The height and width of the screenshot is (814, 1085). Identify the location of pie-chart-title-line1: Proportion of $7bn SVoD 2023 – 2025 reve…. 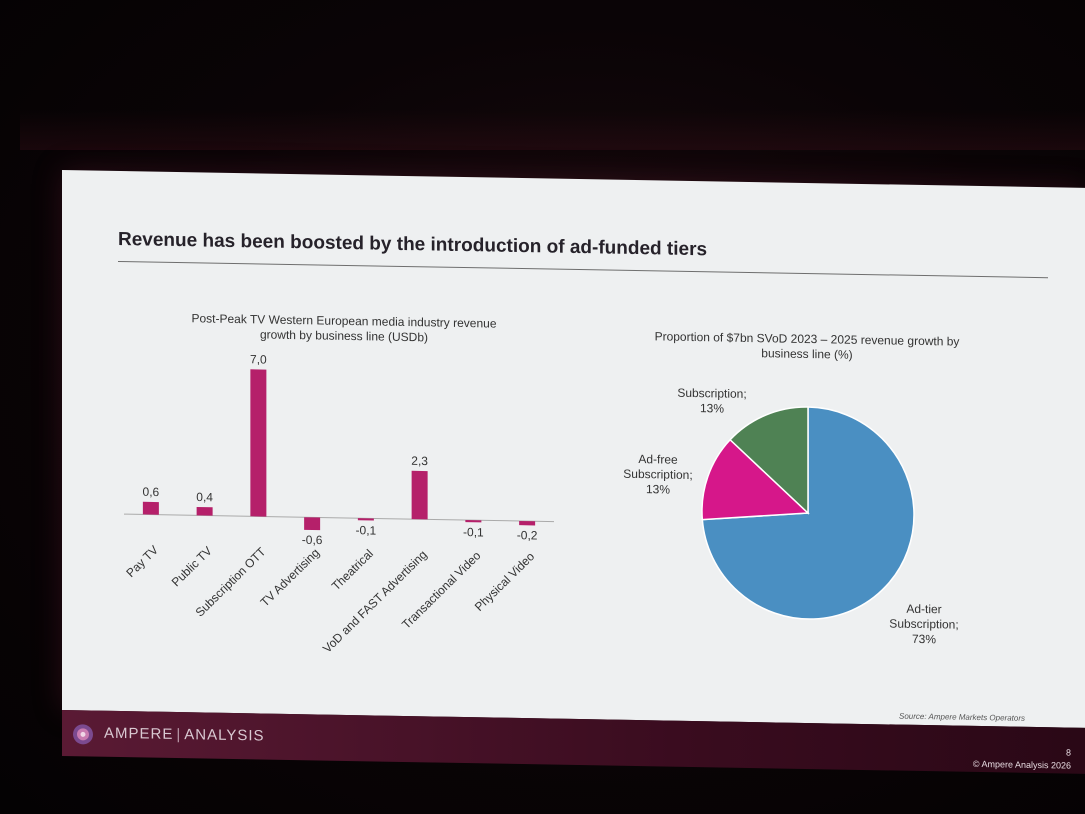
(807, 338).